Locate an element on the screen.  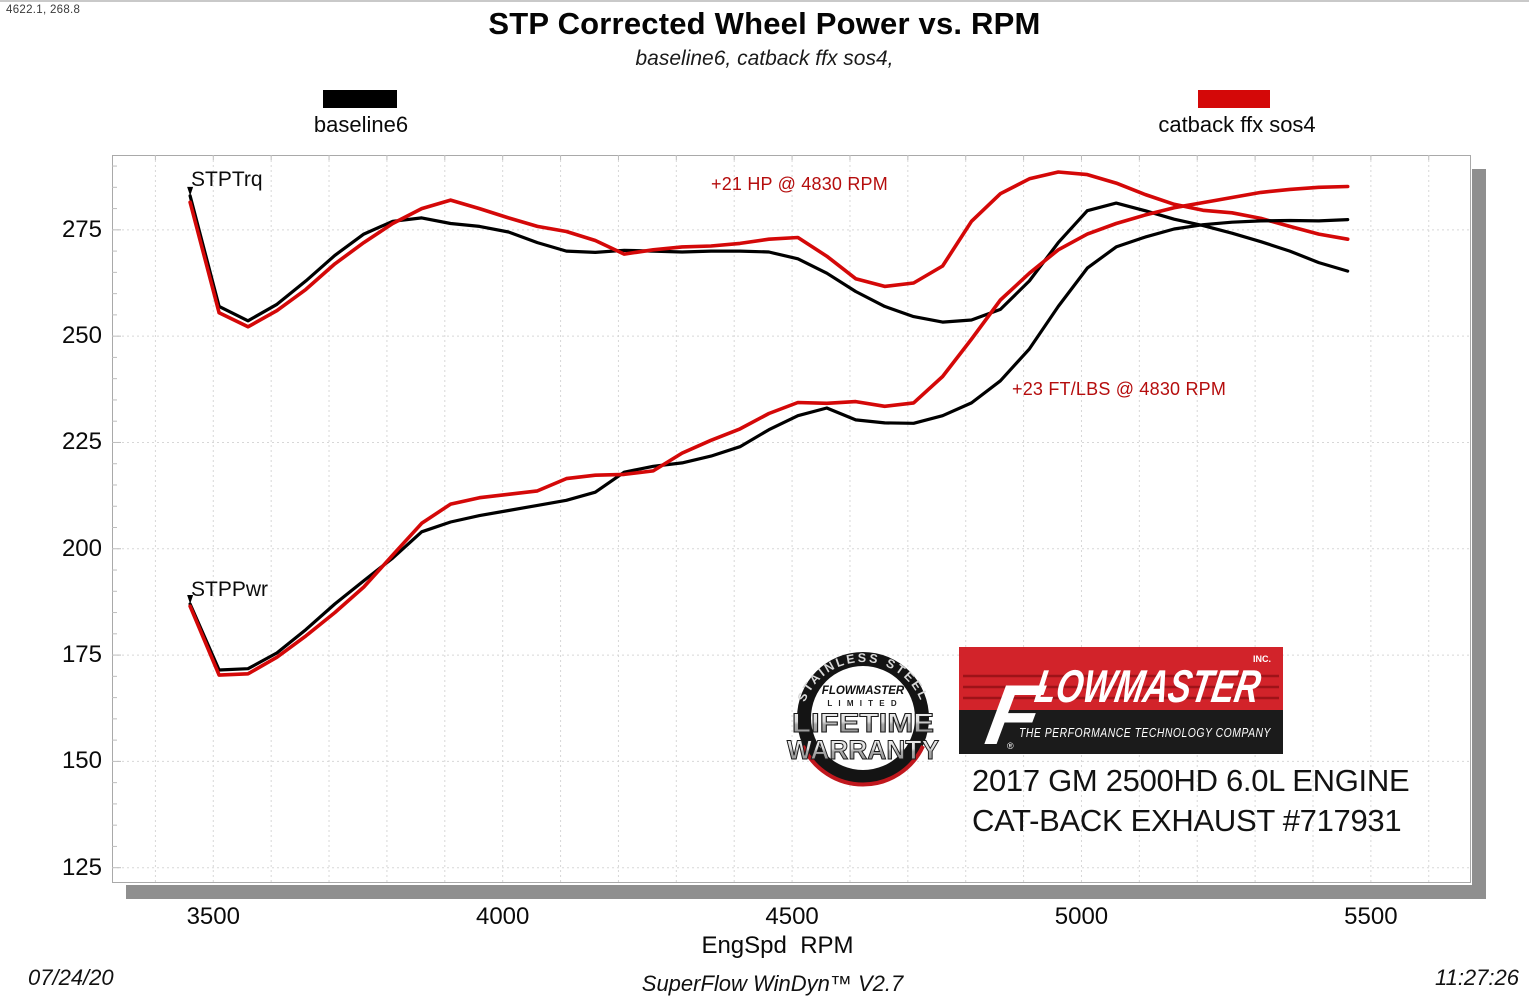
y-tick-label: 250 is located at coordinates (81, 336).